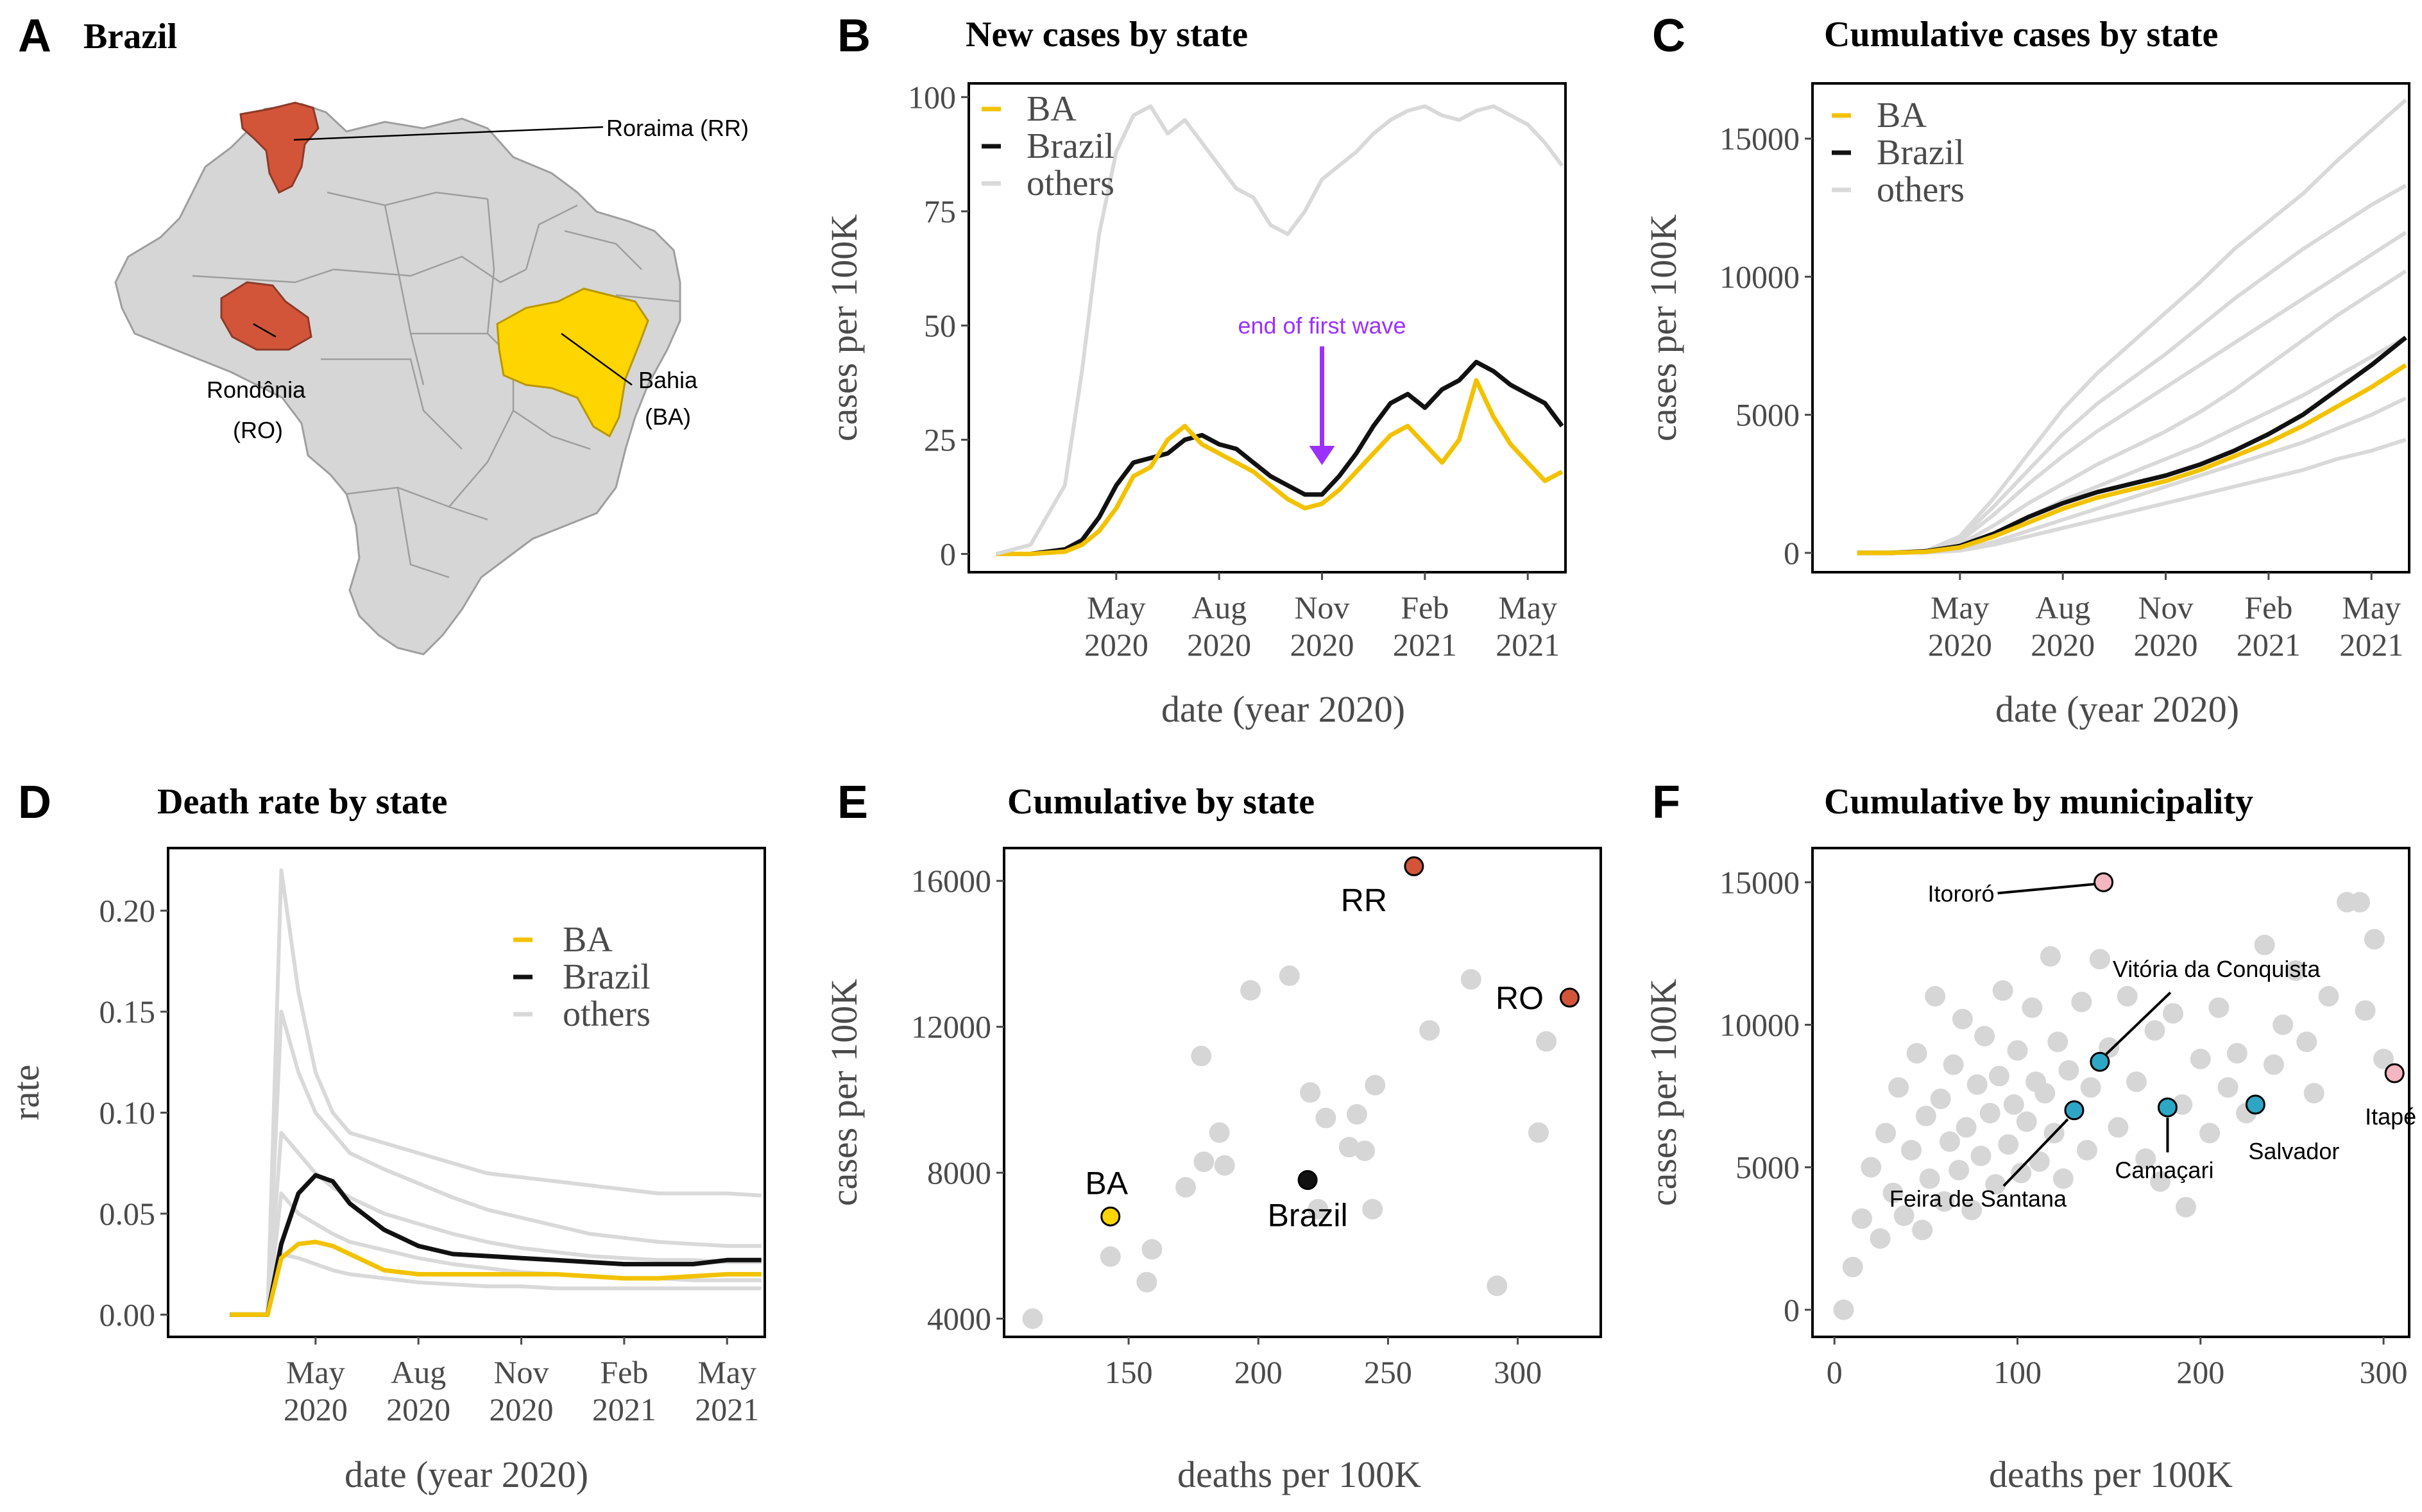  I want to click on x-tick-label: 2021, so click(2269, 645).